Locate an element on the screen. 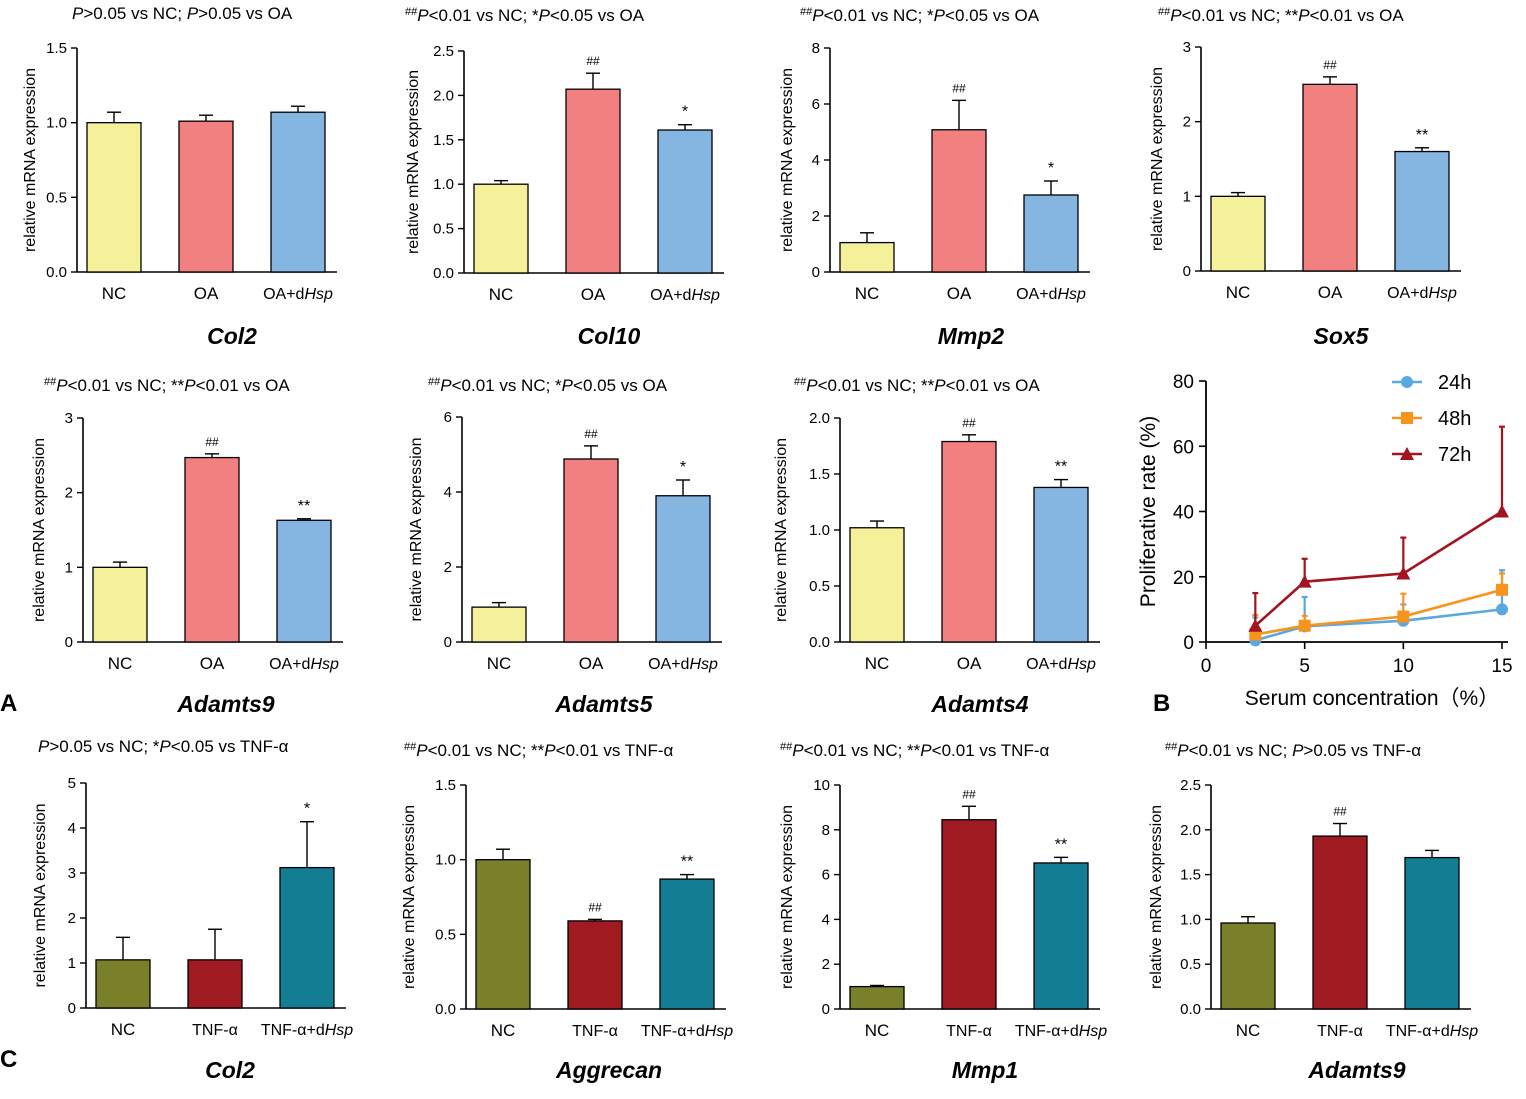 The height and width of the screenshot is (1099, 1526). series-72h is located at coordinates (1378, 528).